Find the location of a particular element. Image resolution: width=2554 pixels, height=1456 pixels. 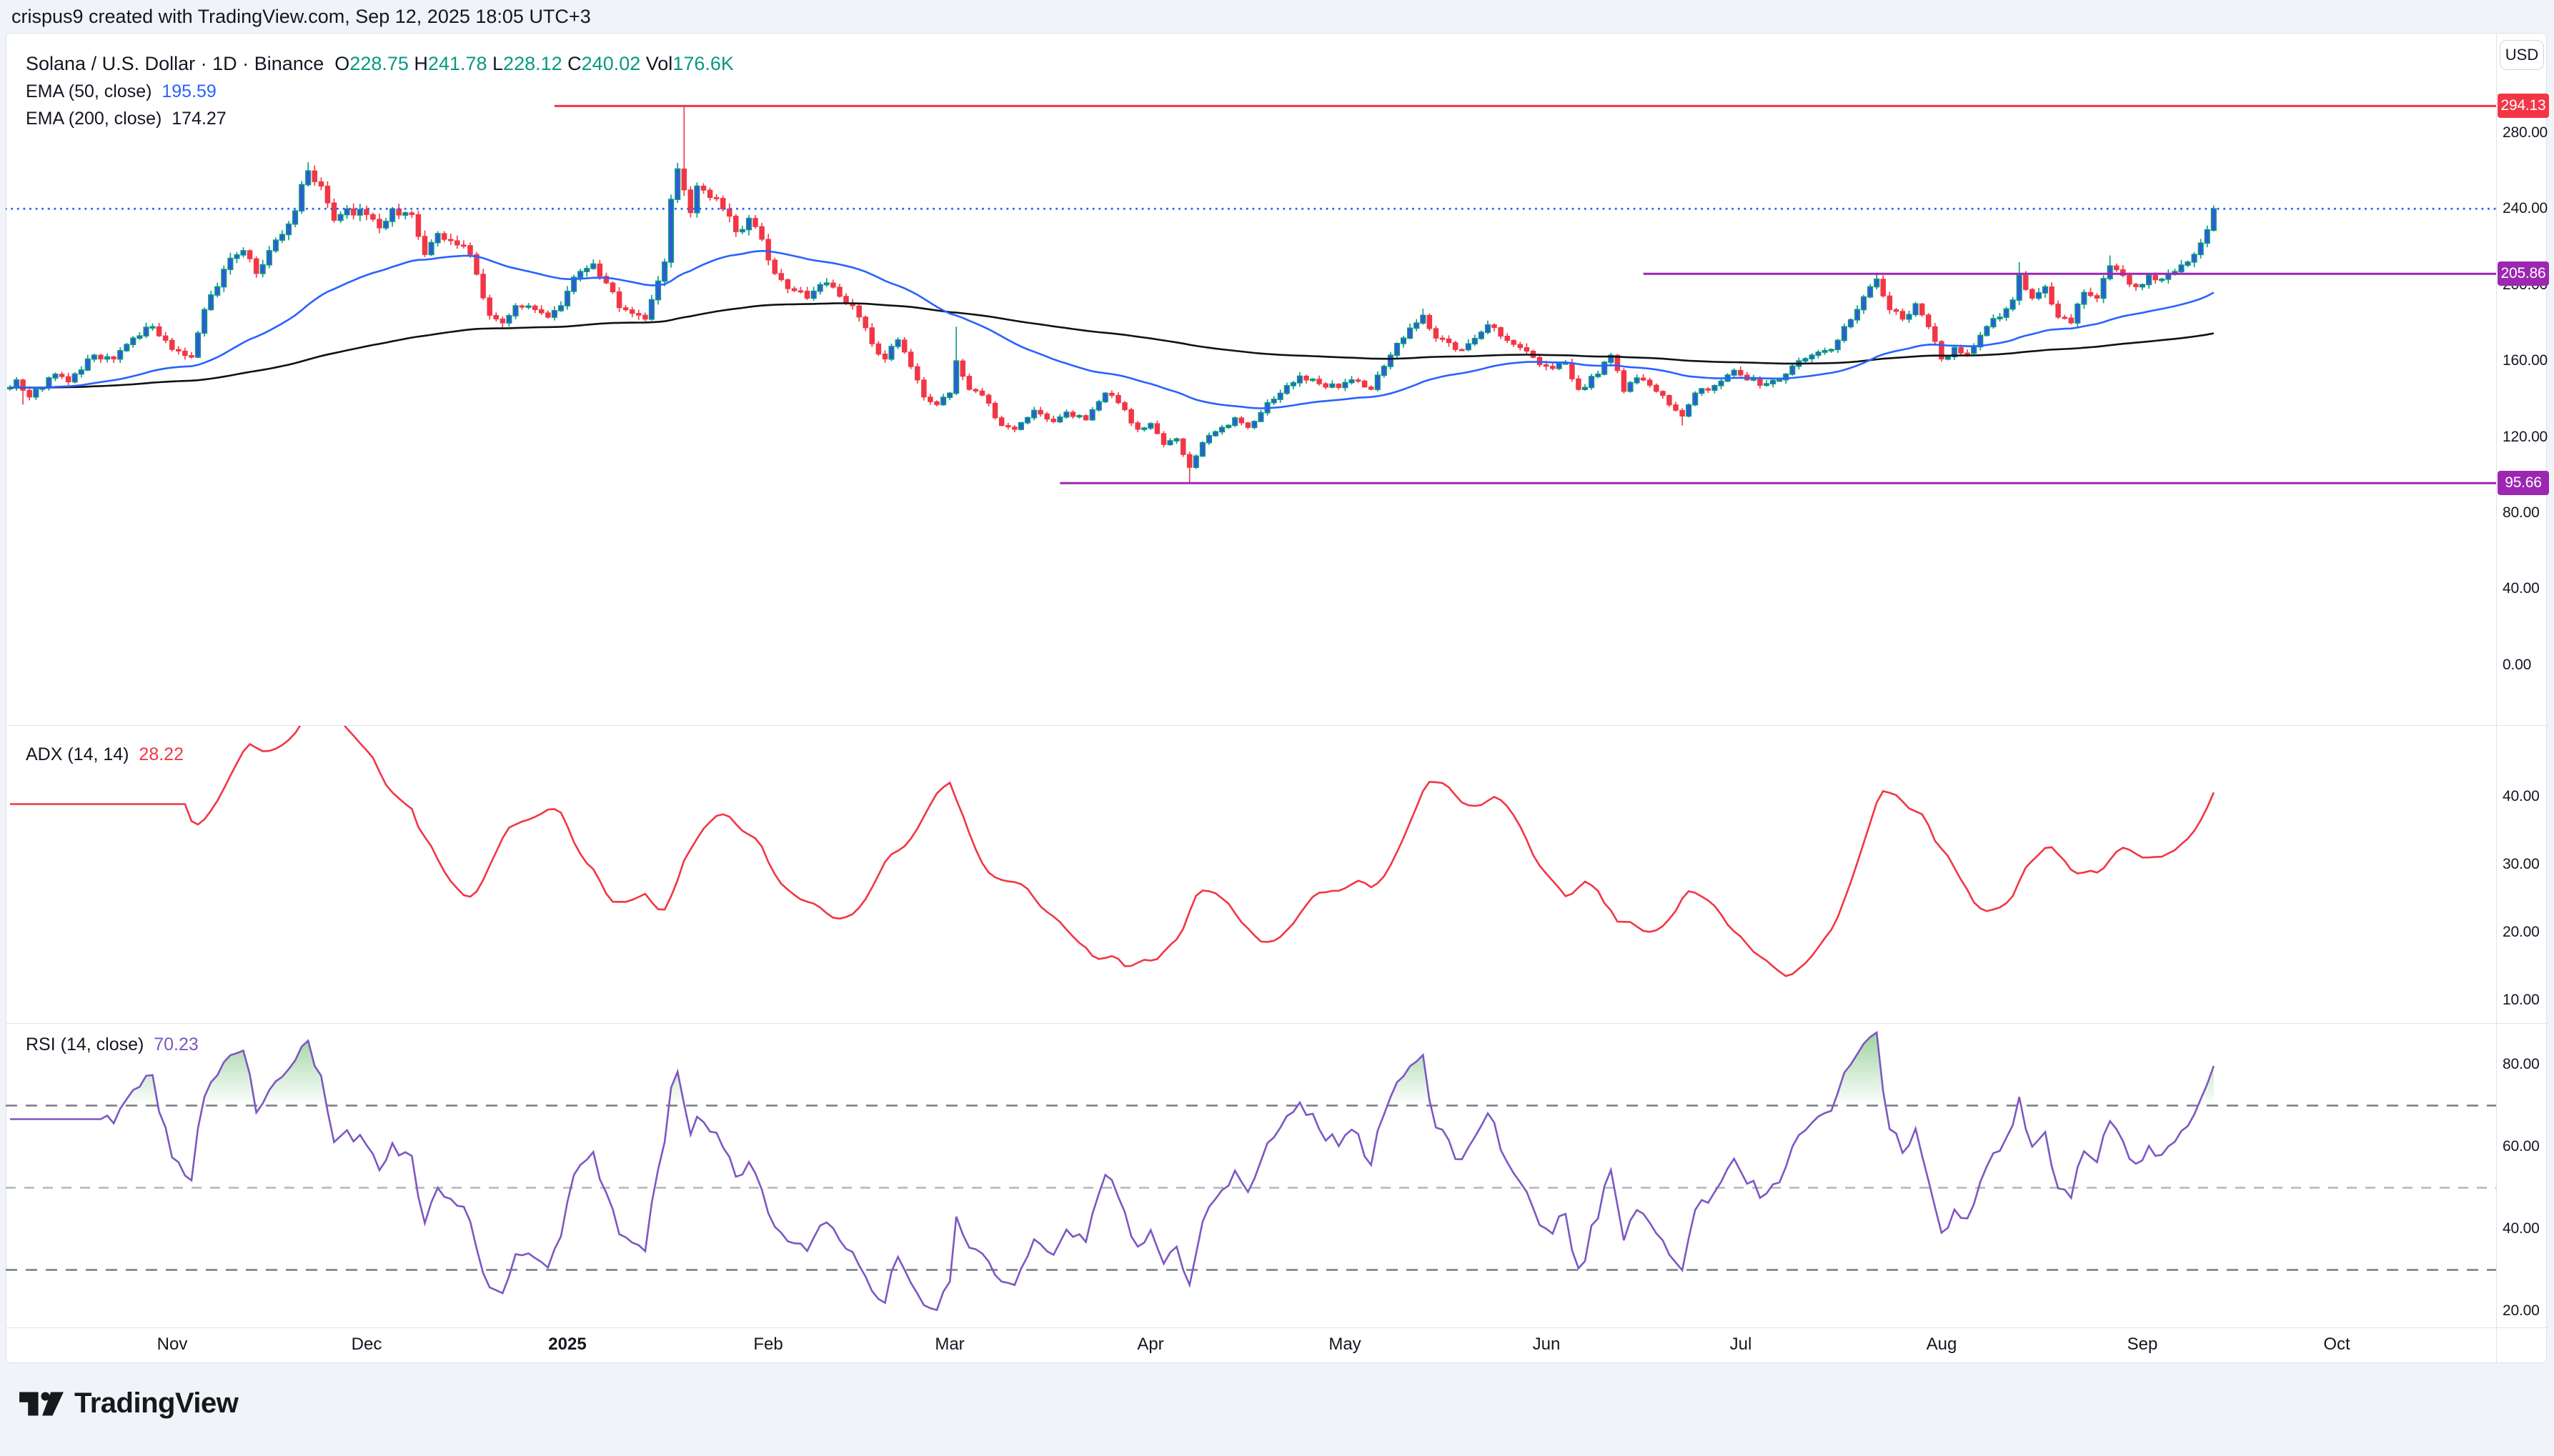

ema50-line is located at coordinates (1112, 329).